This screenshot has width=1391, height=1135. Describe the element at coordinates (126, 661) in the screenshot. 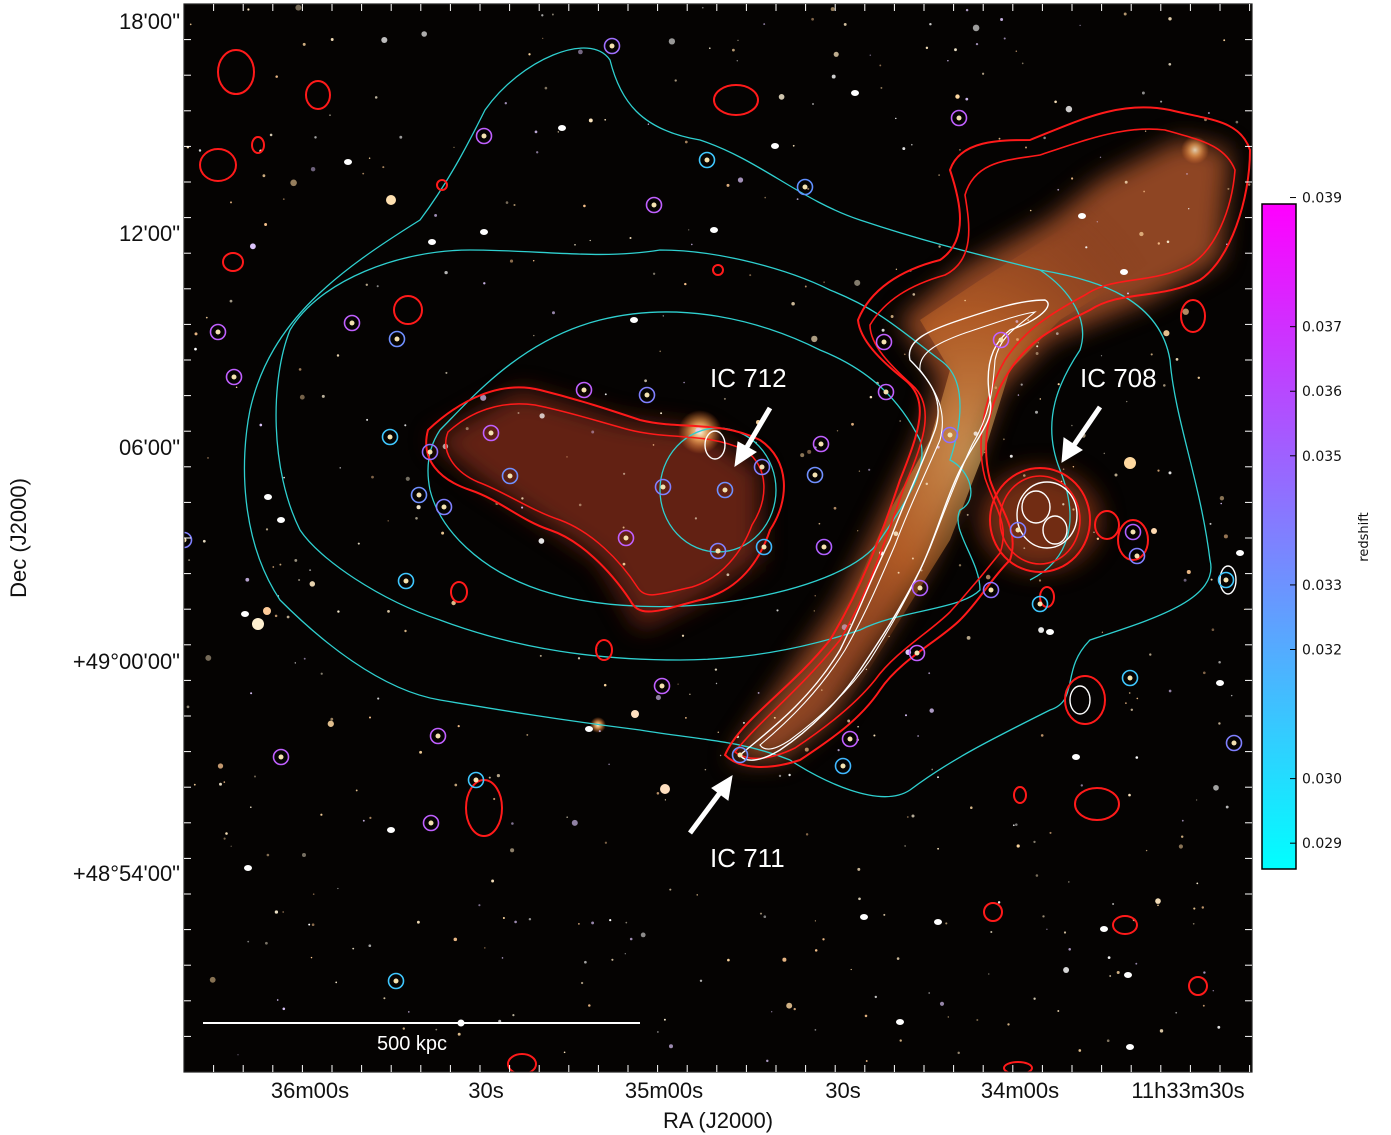

I see `y-tick-label: +49°00'00"` at that location.